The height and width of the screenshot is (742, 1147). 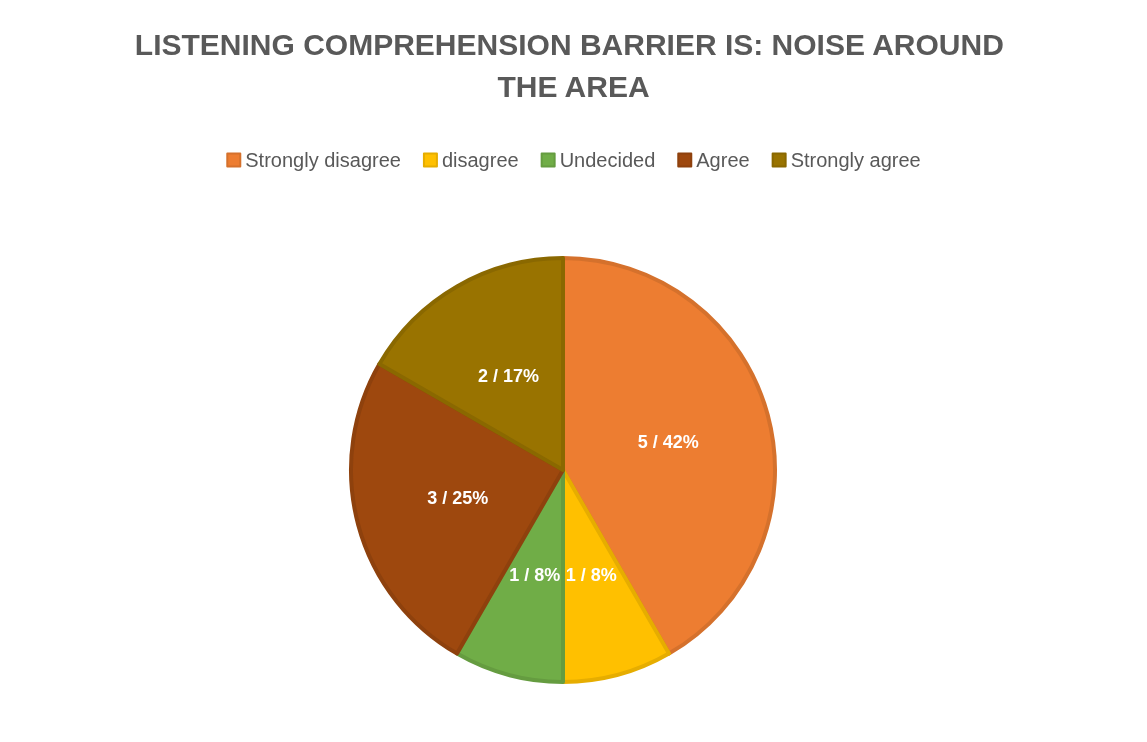 I want to click on data-label: 3 / 25%, so click(x=458, y=498).